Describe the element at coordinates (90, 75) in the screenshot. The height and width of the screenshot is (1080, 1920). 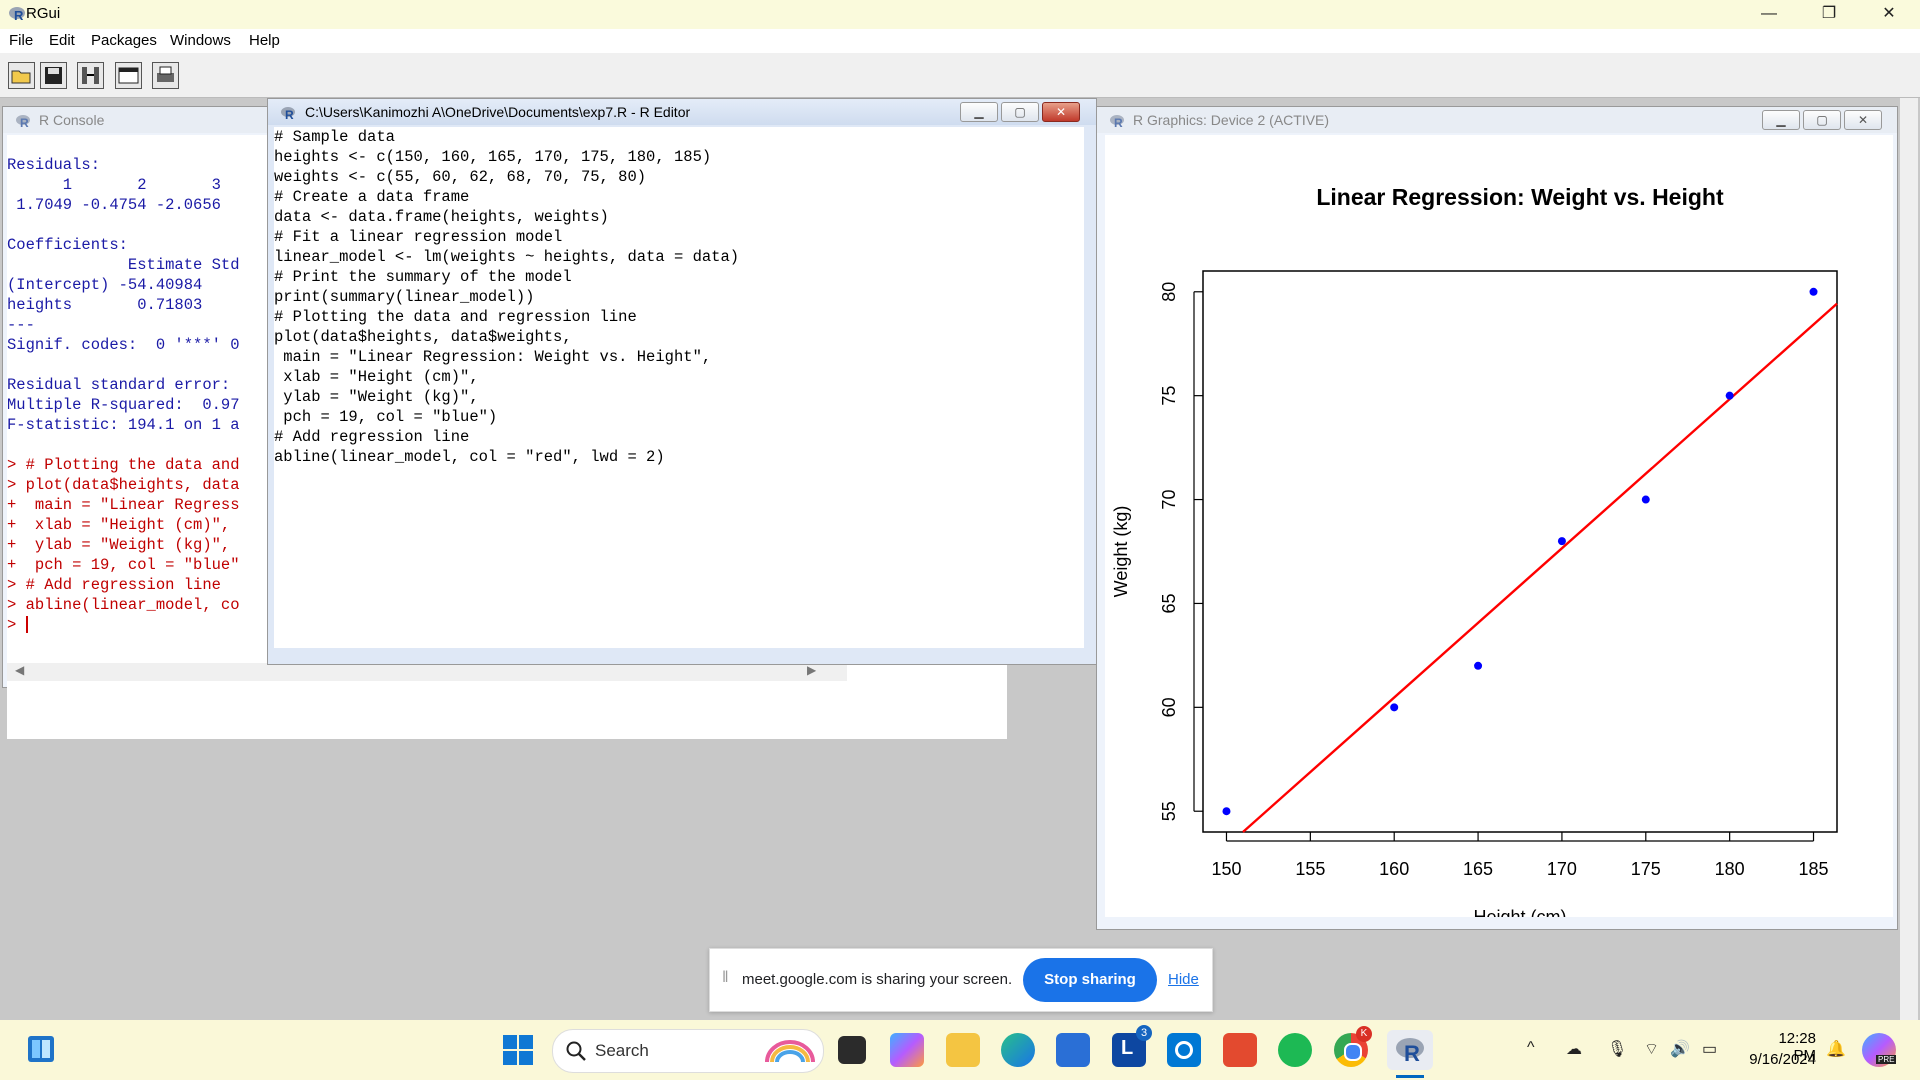
I see `load-workspace-button` at that location.